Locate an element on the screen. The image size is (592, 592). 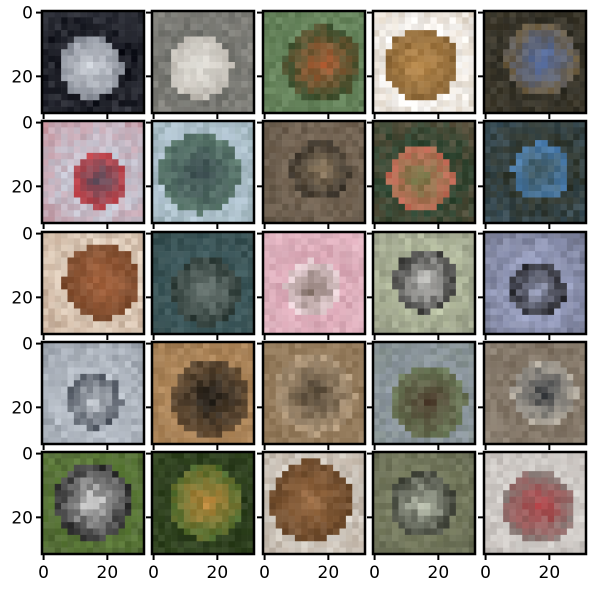
panel-ostrich-head: 0 20 is located at coordinates (78, 171).